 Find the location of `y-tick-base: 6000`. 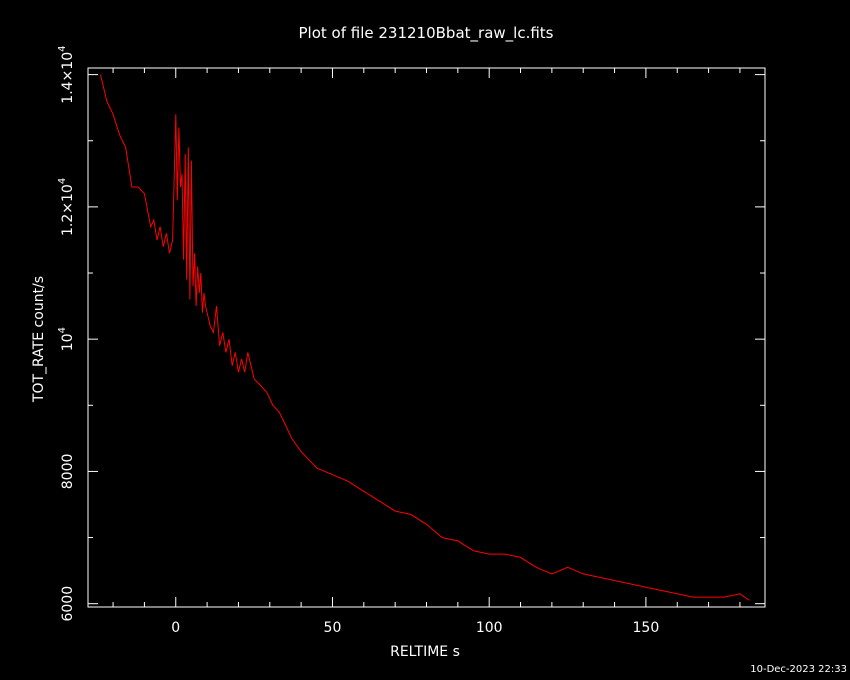

y-tick-base: 6000 is located at coordinates (68, 604).